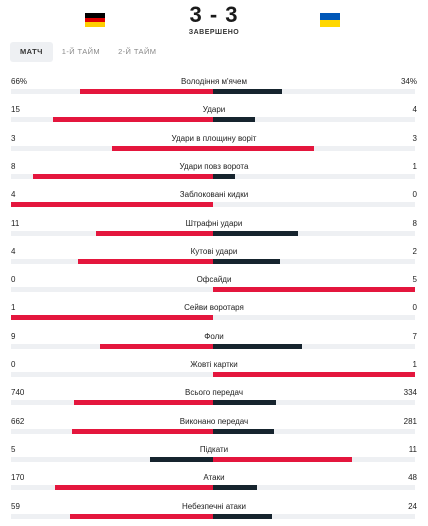  Describe the element at coordinates (137, 51) in the screenshot. I see `tab-second-half: 2-Й ТАЙМ` at that location.